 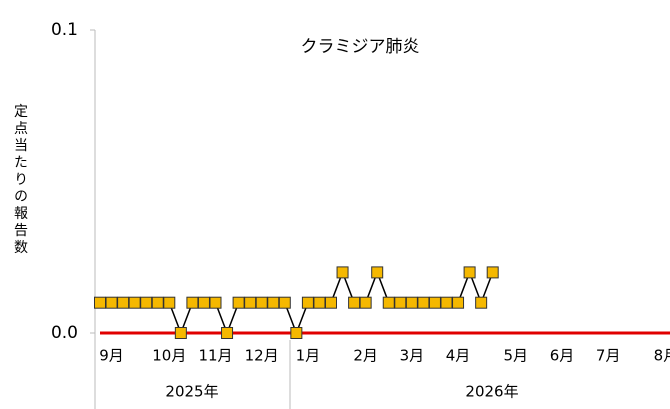 I want to click on x-tick-label: 6月, so click(x=562, y=356).